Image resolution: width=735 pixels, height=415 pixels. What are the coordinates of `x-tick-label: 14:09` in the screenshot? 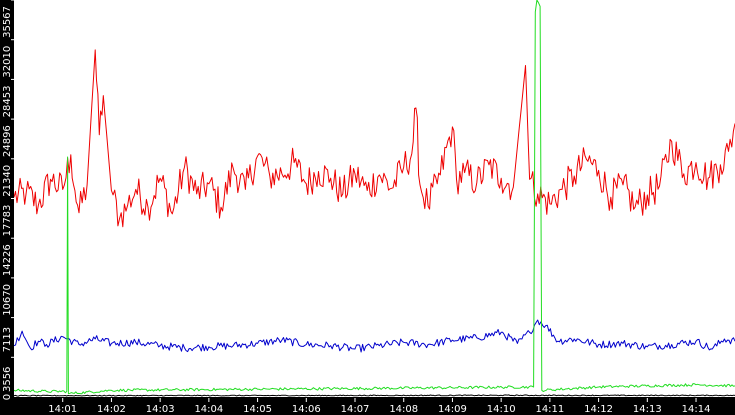 It's located at (452, 409).